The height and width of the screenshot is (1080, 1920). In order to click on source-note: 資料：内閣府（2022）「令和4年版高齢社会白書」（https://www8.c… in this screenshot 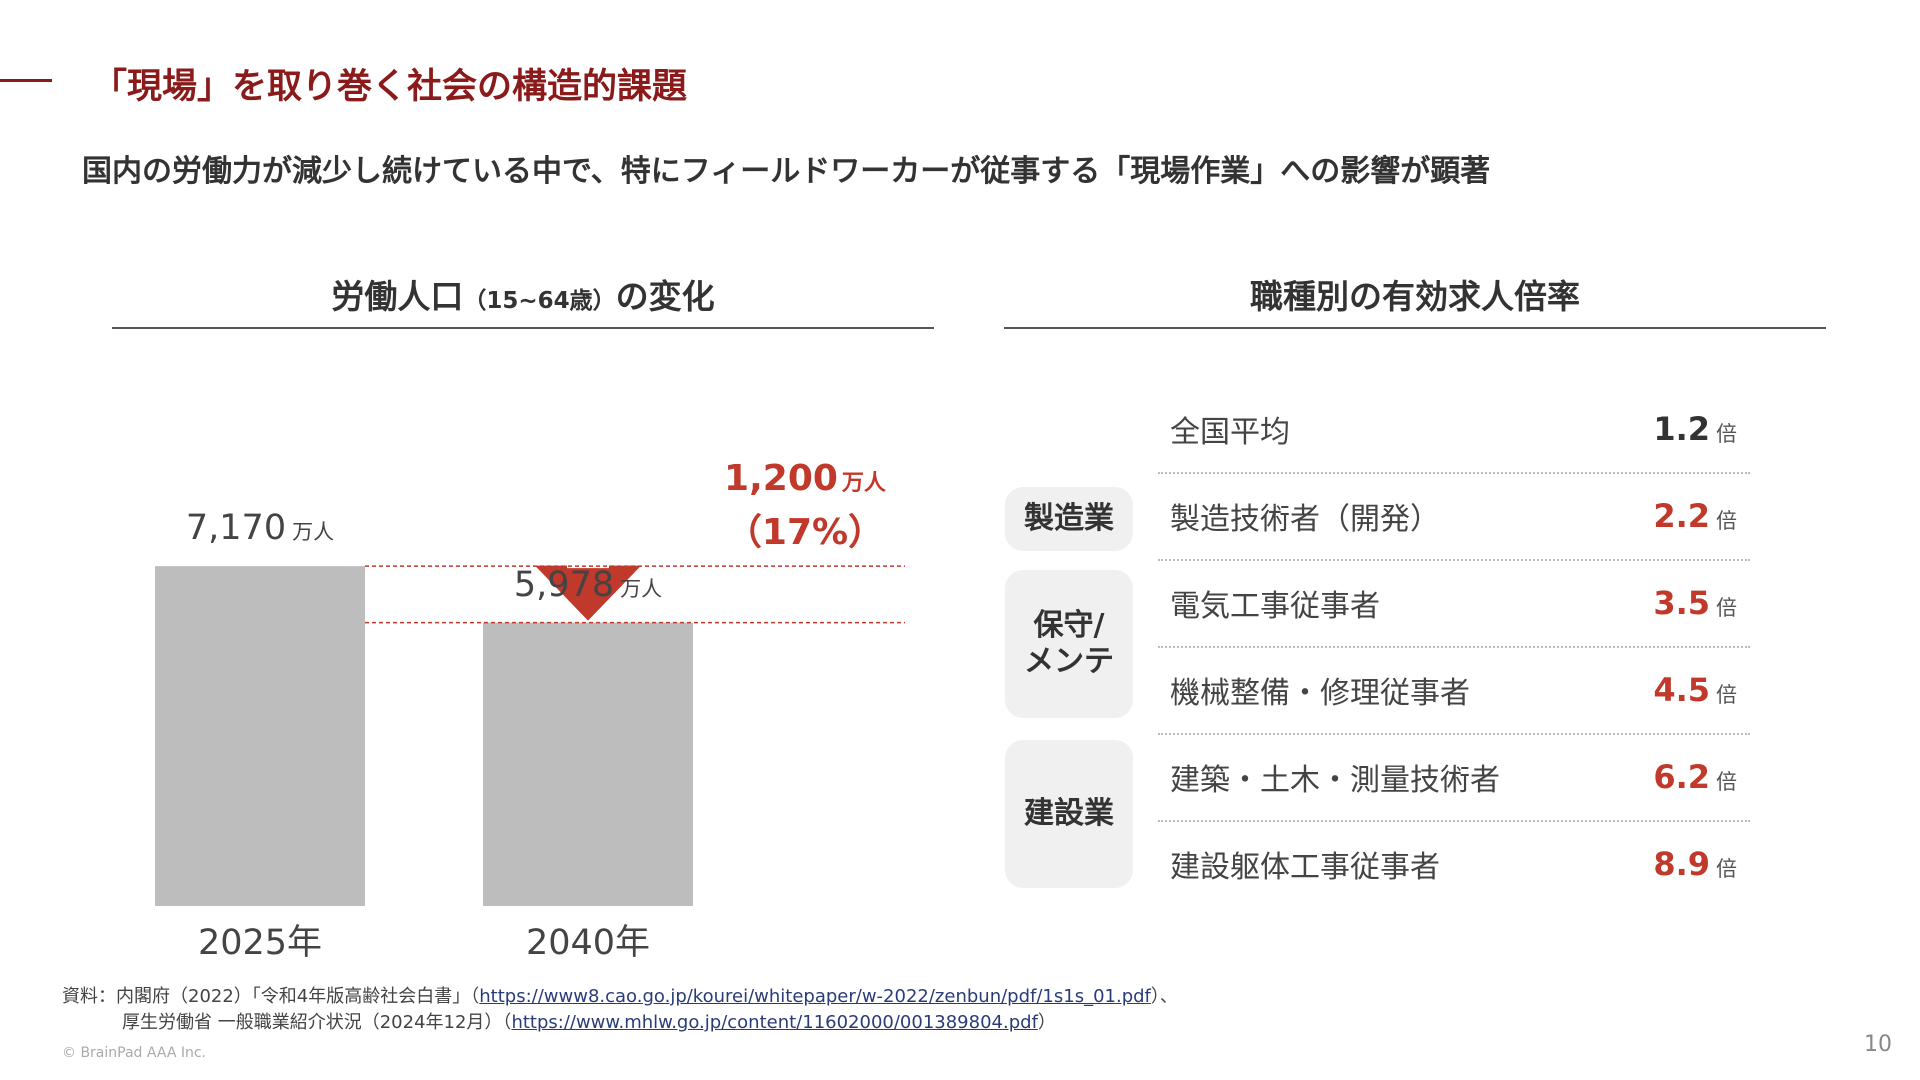, I will do `click(620, 1010)`.